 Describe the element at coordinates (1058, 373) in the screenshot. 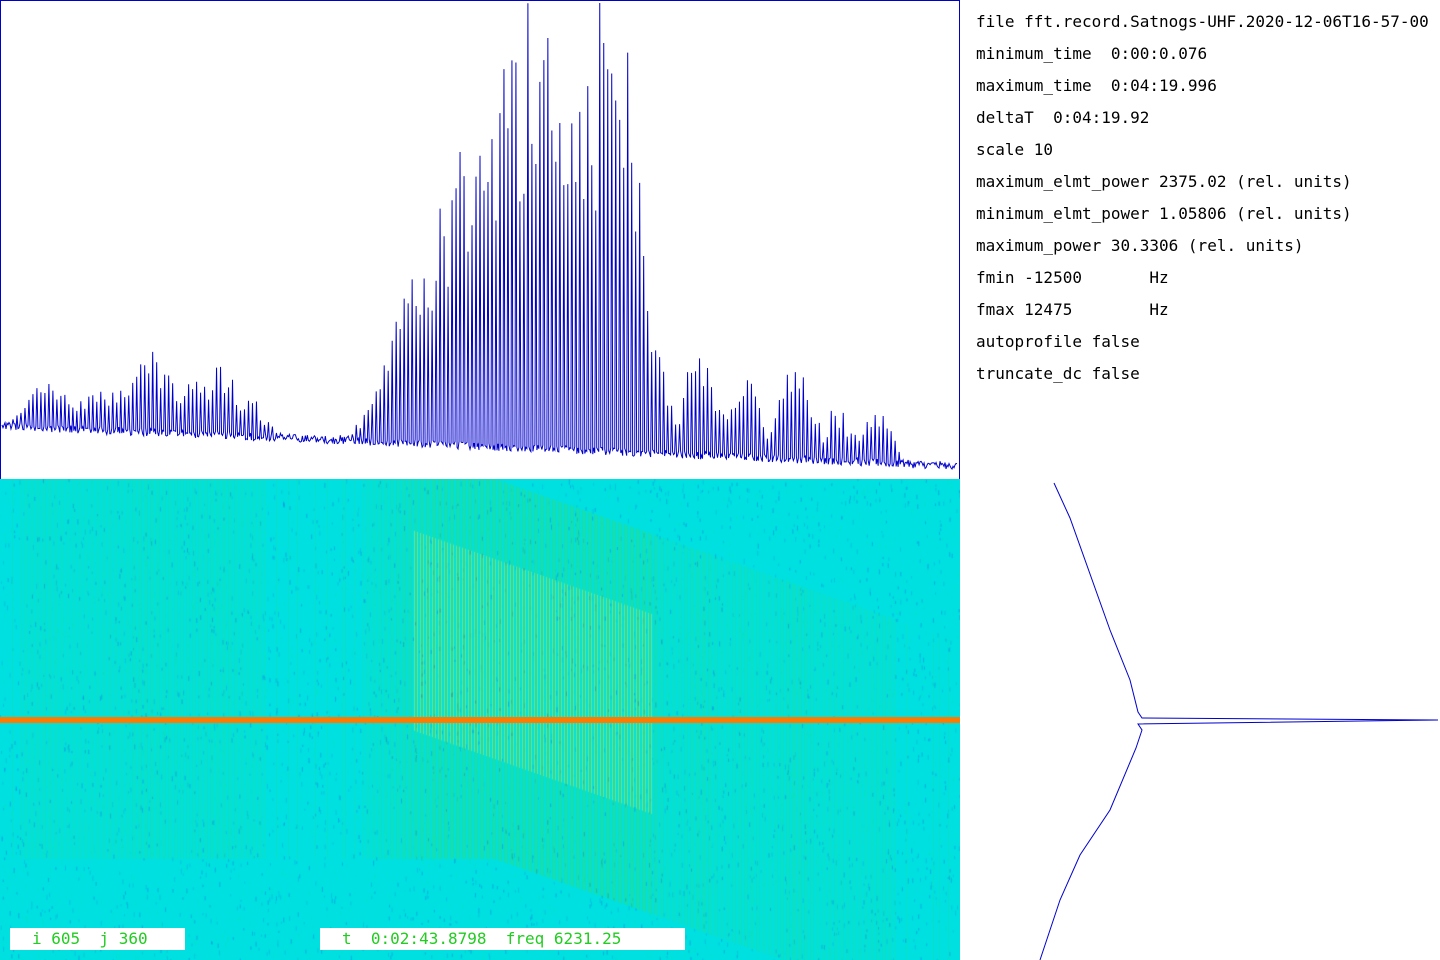

I see `truncate-dc: truncate_dc false` at that location.